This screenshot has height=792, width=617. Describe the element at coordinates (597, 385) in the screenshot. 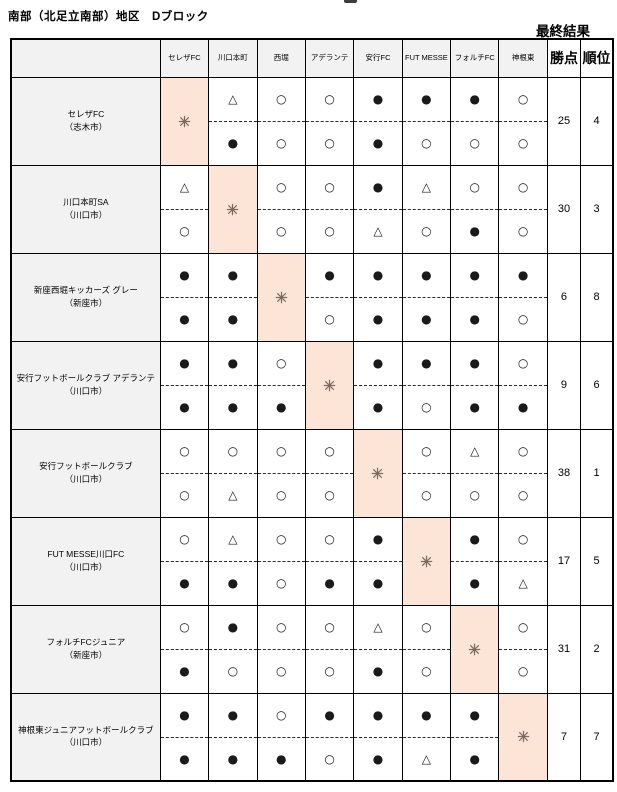

I see `rank-cell: 6` at that location.